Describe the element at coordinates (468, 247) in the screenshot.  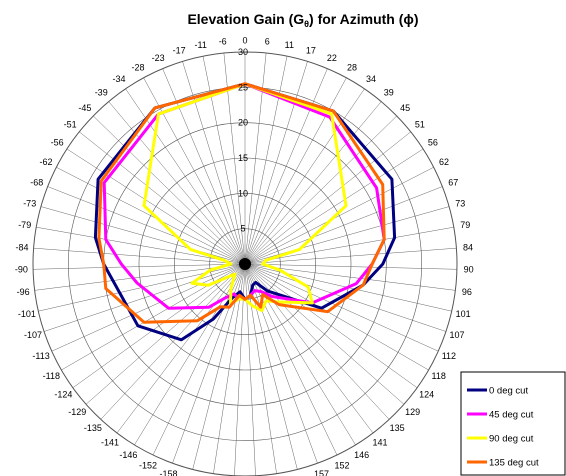
I see `angle-tick-label: 84` at that location.